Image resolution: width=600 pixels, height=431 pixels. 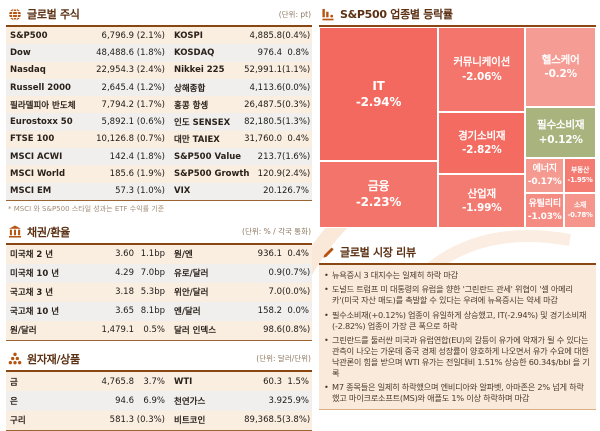 What do you see at coordinates (53, 14) in the screenshot?
I see `stocks-section-title: 글로벌 주식` at bounding box center [53, 14].